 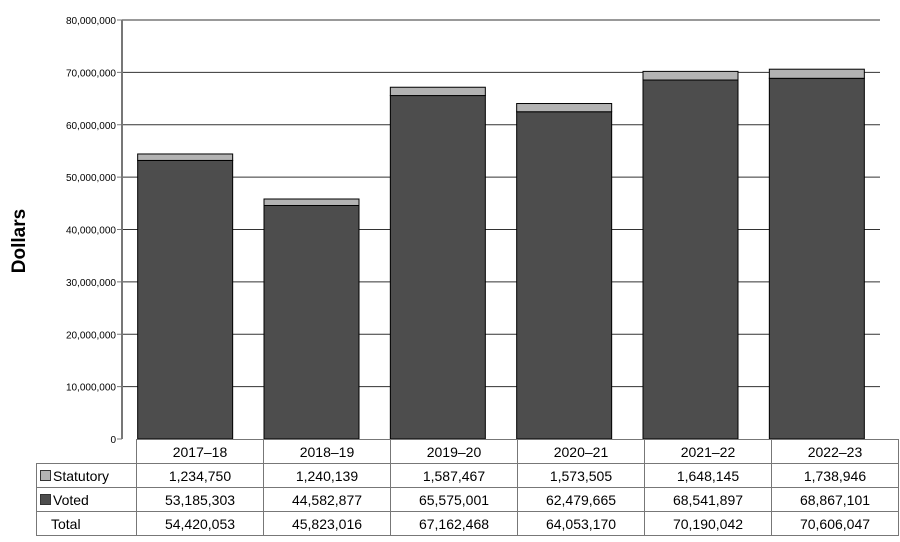 What do you see at coordinates (200, 499) in the screenshot?
I see `voted-value: 53,185,303` at bounding box center [200, 499].